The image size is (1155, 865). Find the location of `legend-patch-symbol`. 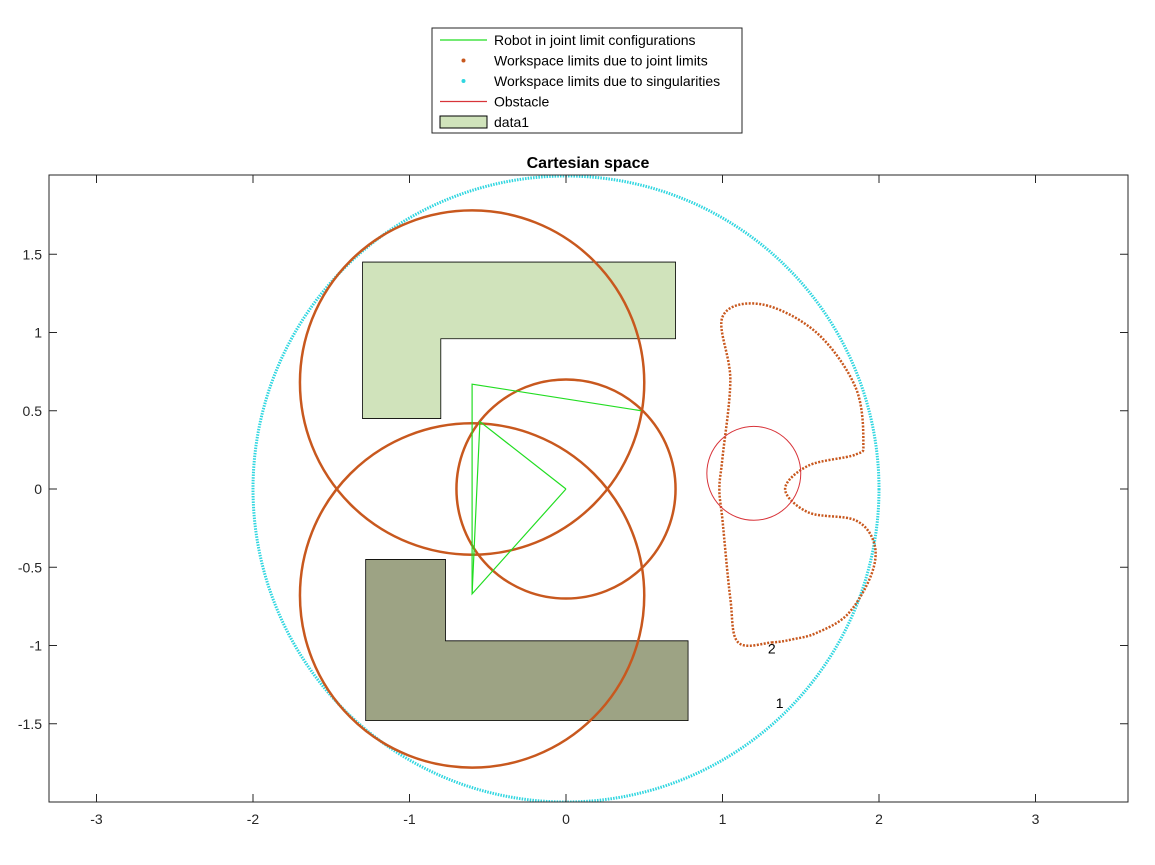

legend-patch-symbol is located at coordinates (463, 122).